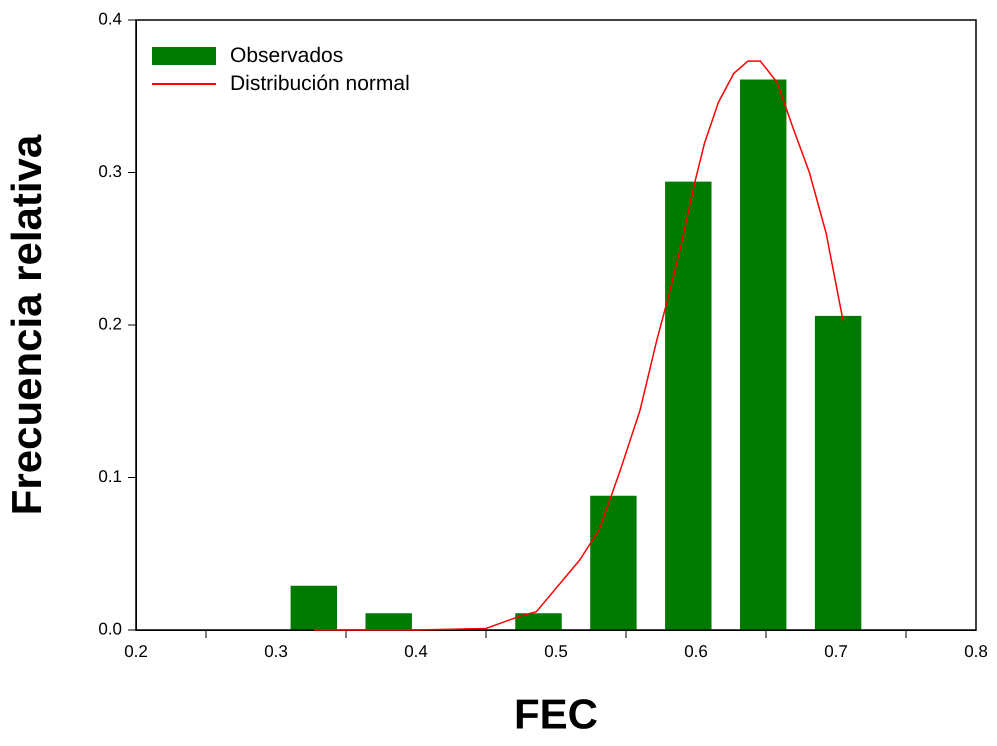 The image size is (997, 746). Describe the element at coordinates (976, 651) in the screenshot. I see `x-tick-label: 0.8` at that location.